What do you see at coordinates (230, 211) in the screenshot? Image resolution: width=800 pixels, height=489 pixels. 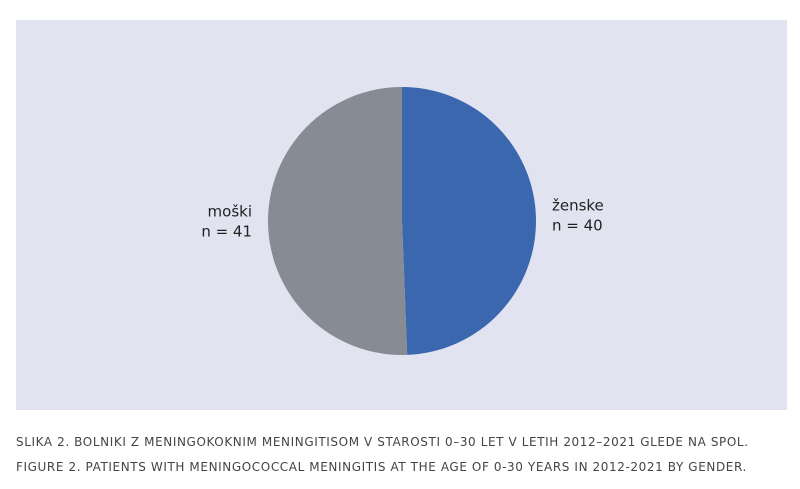 I see `slice-label: moški` at bounding box center [230, 211].